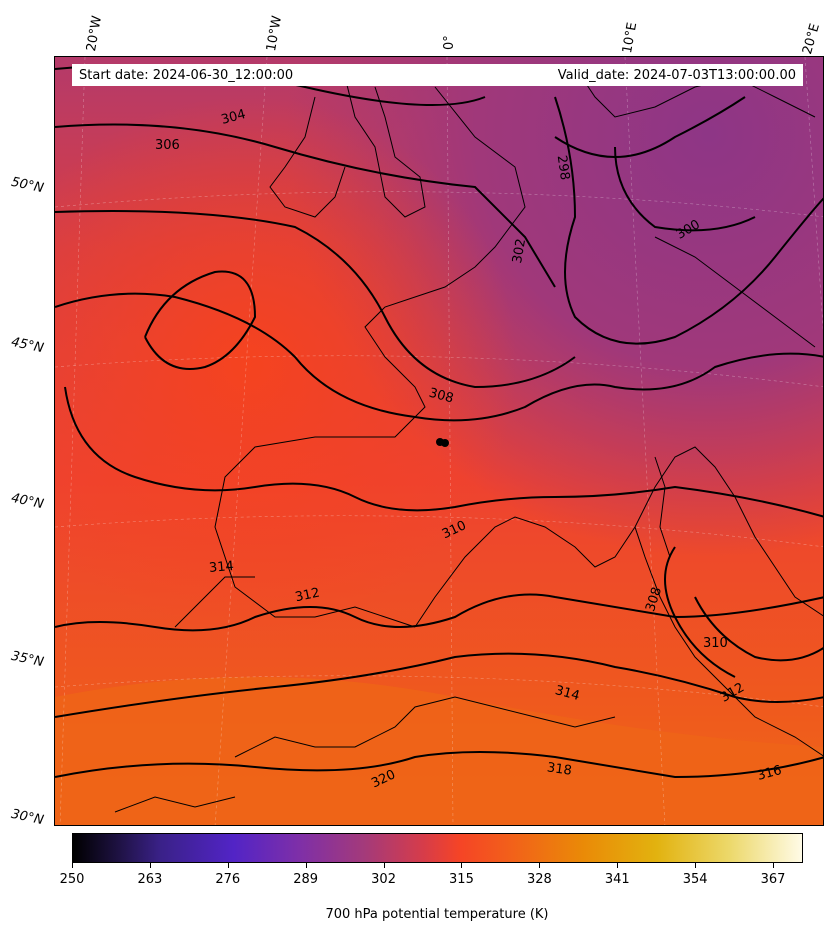 The image size is (832, 936). I want to click on contour-label: 298, so click(563, 167).